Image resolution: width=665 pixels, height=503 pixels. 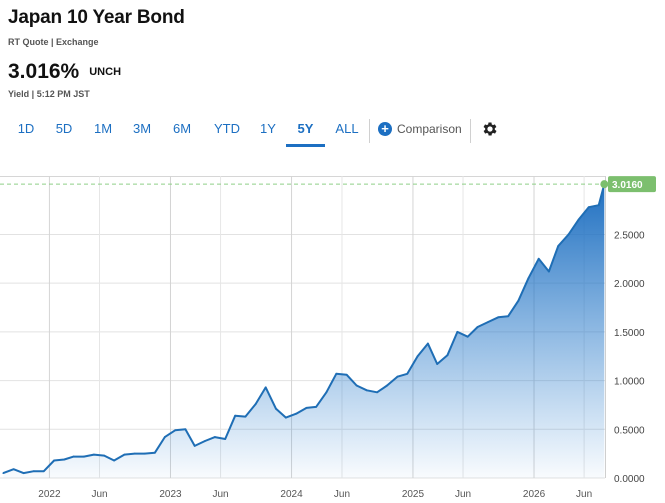 What do you see at coordinates (629, 235) in the screenshot?
I see `y-tick-label: 2.5000` at bounding box center [629, 235].